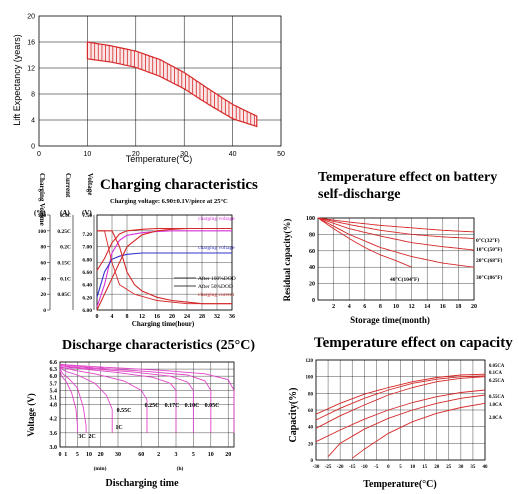  What do you see at coordinates (39, 154) in the screenshot?
I see `life-xtick-label: 0` at bounding box center [39, 154].